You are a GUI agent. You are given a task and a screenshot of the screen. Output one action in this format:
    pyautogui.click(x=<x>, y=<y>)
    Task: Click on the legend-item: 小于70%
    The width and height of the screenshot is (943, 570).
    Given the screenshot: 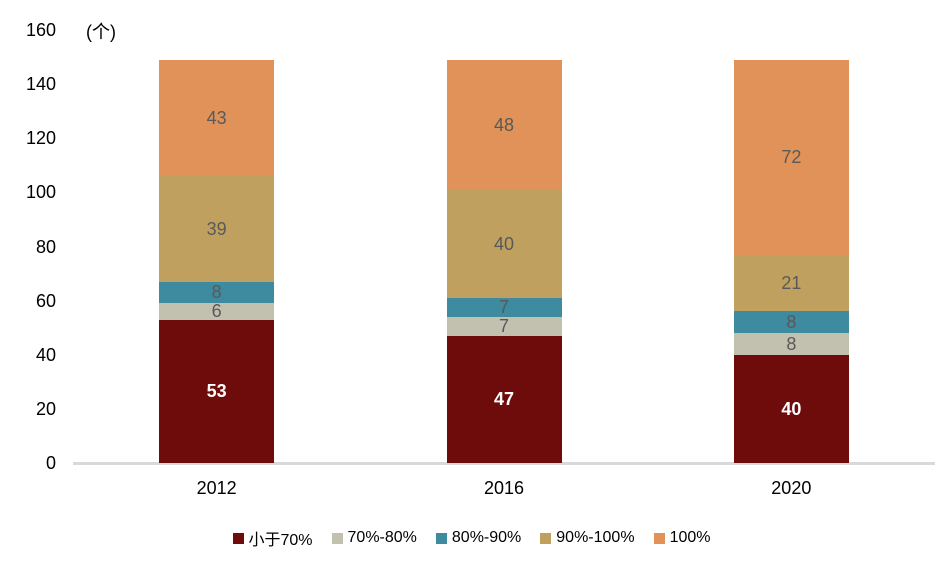 What is the action you would take?
    pyautogui.click(x=272, y=538)
    